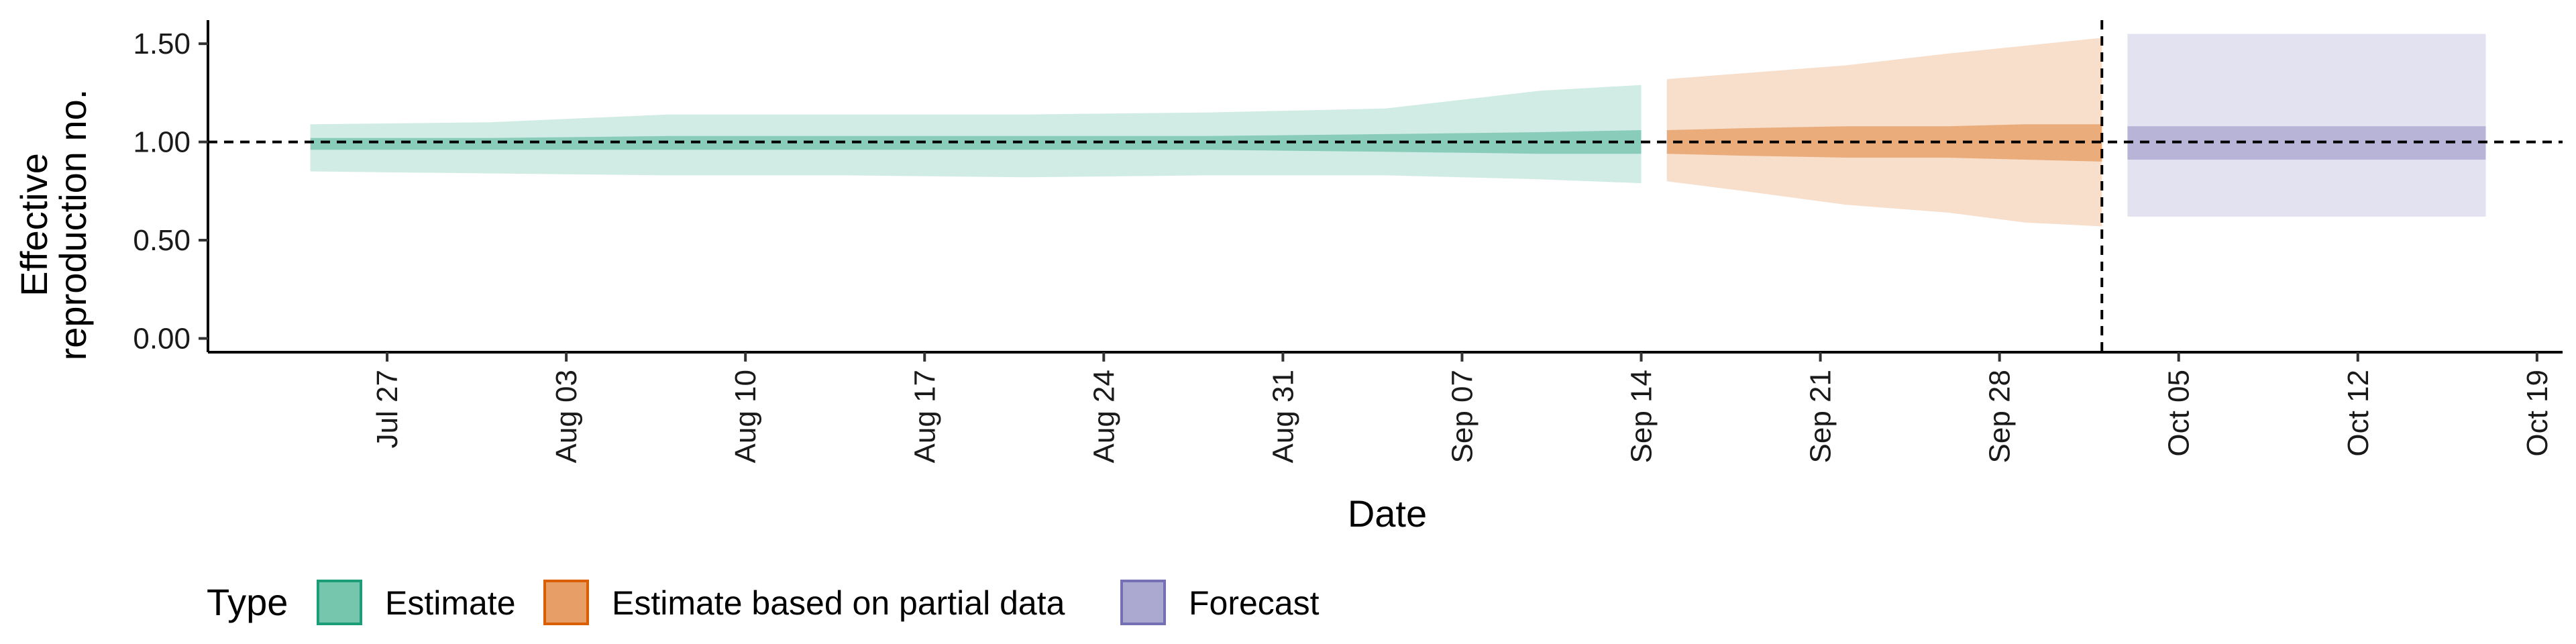 This screenshot has height=644, width=2576. I want to click on x-tick-label: Sep 14, so click(1641, 416).